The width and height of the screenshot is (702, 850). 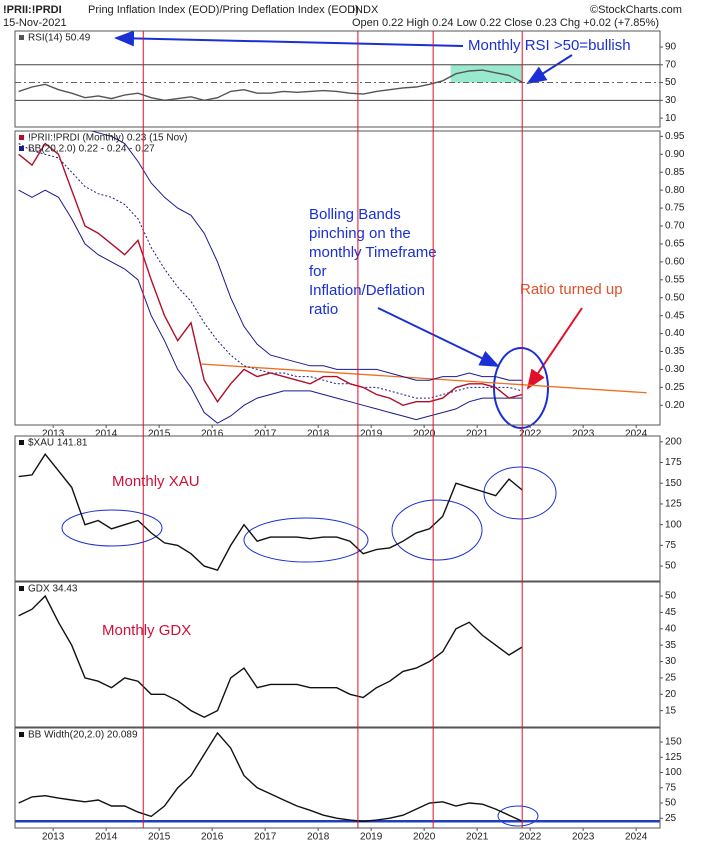 What do you see at coordinates (671, 118) in the screenshot?
I see `y-tick-label: 10` at bounding box center [671, 118].